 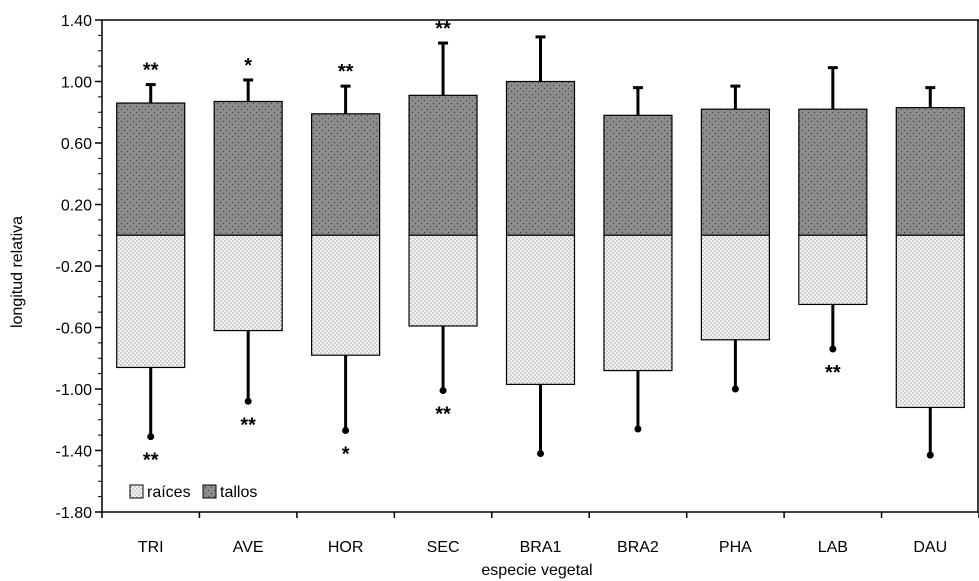 I want to click on y-tick-label: -1.80, so click(x=74, y=513).